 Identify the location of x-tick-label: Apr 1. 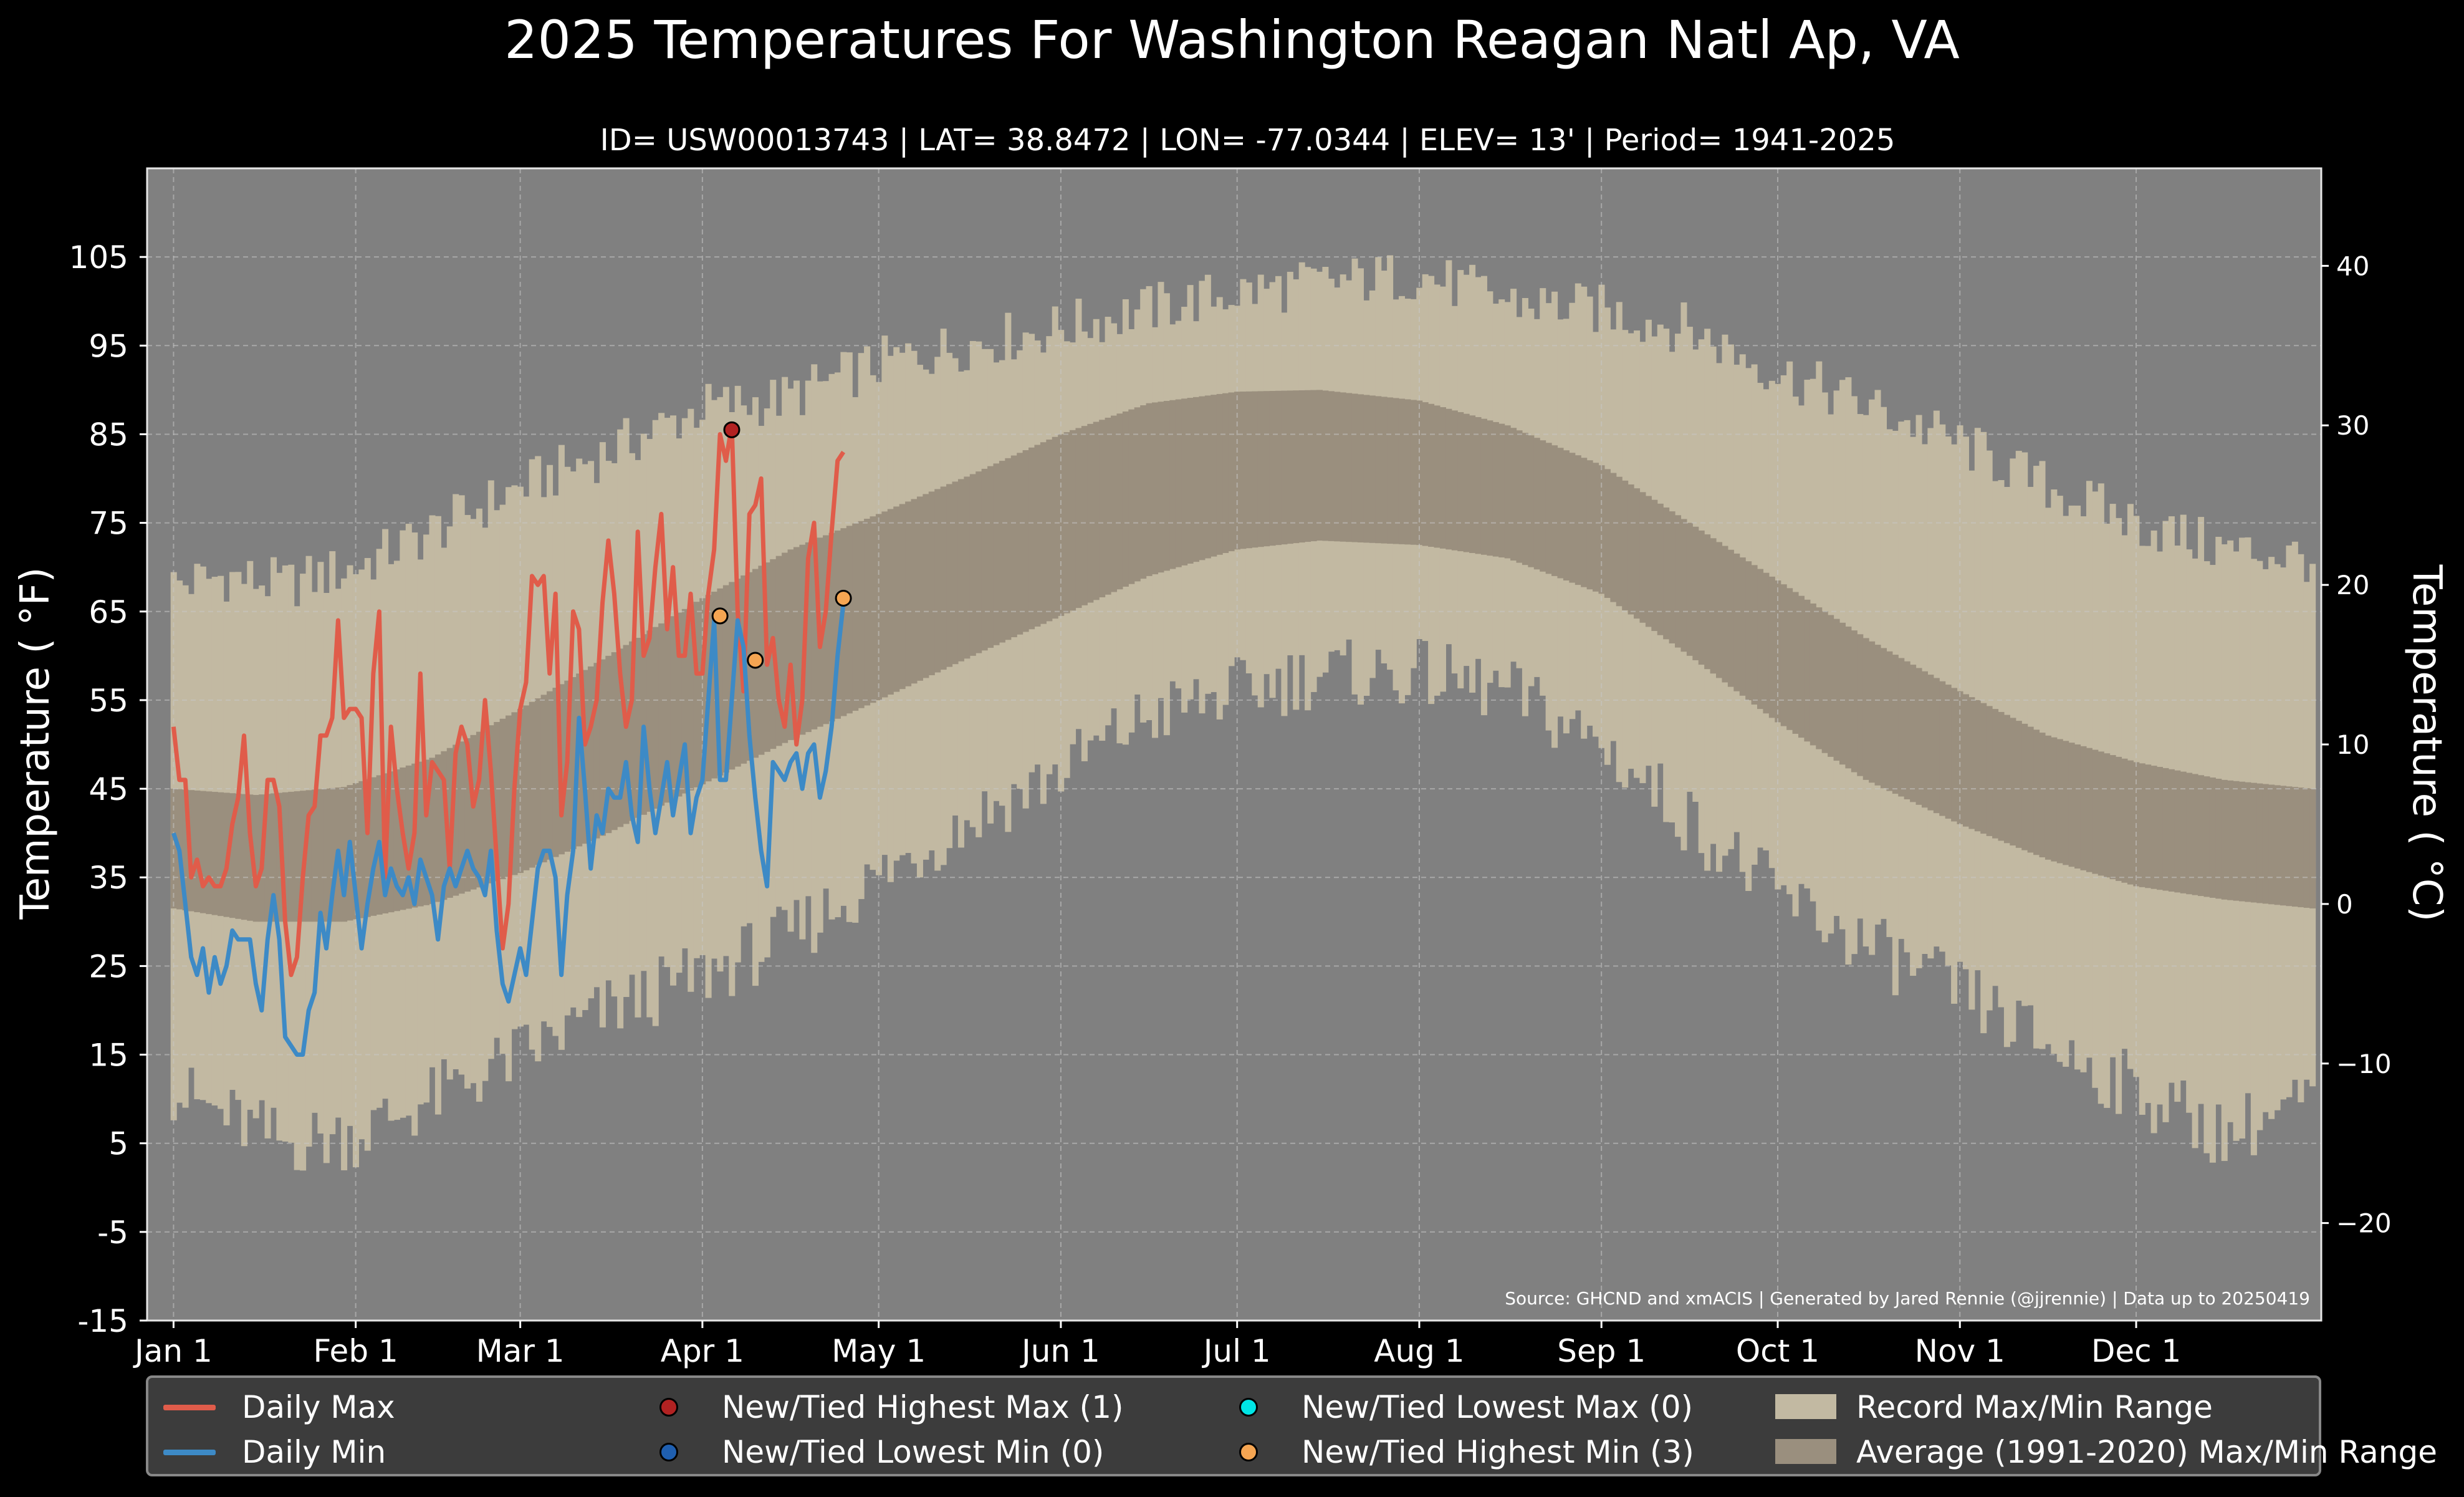
(703, 1351).